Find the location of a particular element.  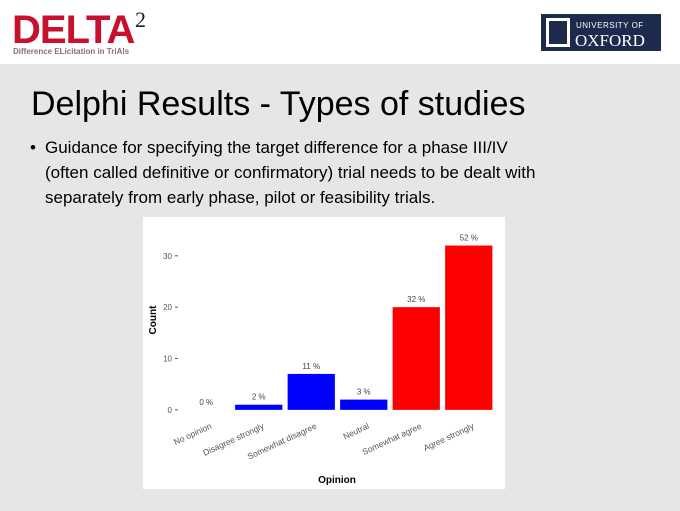

oxford-logo: UNIVERSITY OF OXFORD is located at coordinates (601, 32).